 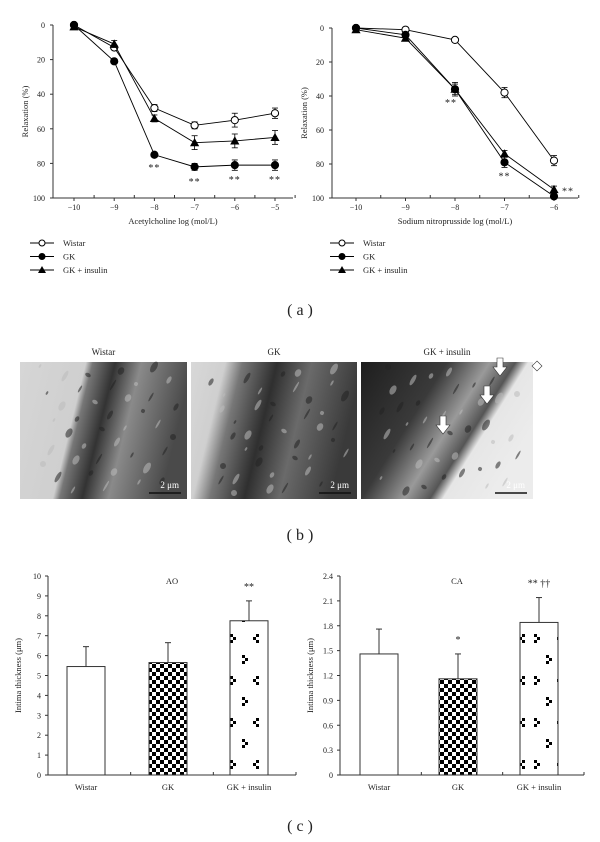 What do you see at coordinates (447, 352) in the screenshot?
I see `micrograph-title: GK + insulin` at bounding box center [447, 352].